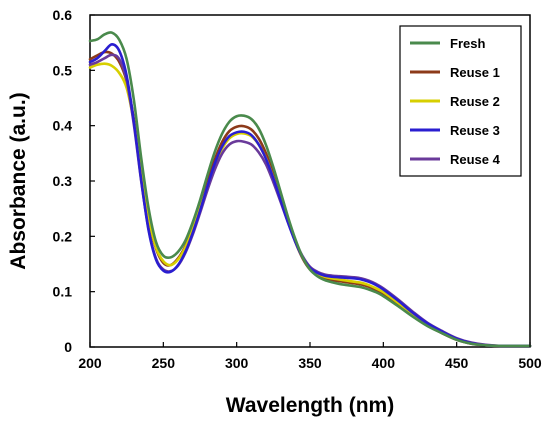  Describe the element at coordinates (530, 363) in the screenshot. I see `x-tick-label: 500` at that location.